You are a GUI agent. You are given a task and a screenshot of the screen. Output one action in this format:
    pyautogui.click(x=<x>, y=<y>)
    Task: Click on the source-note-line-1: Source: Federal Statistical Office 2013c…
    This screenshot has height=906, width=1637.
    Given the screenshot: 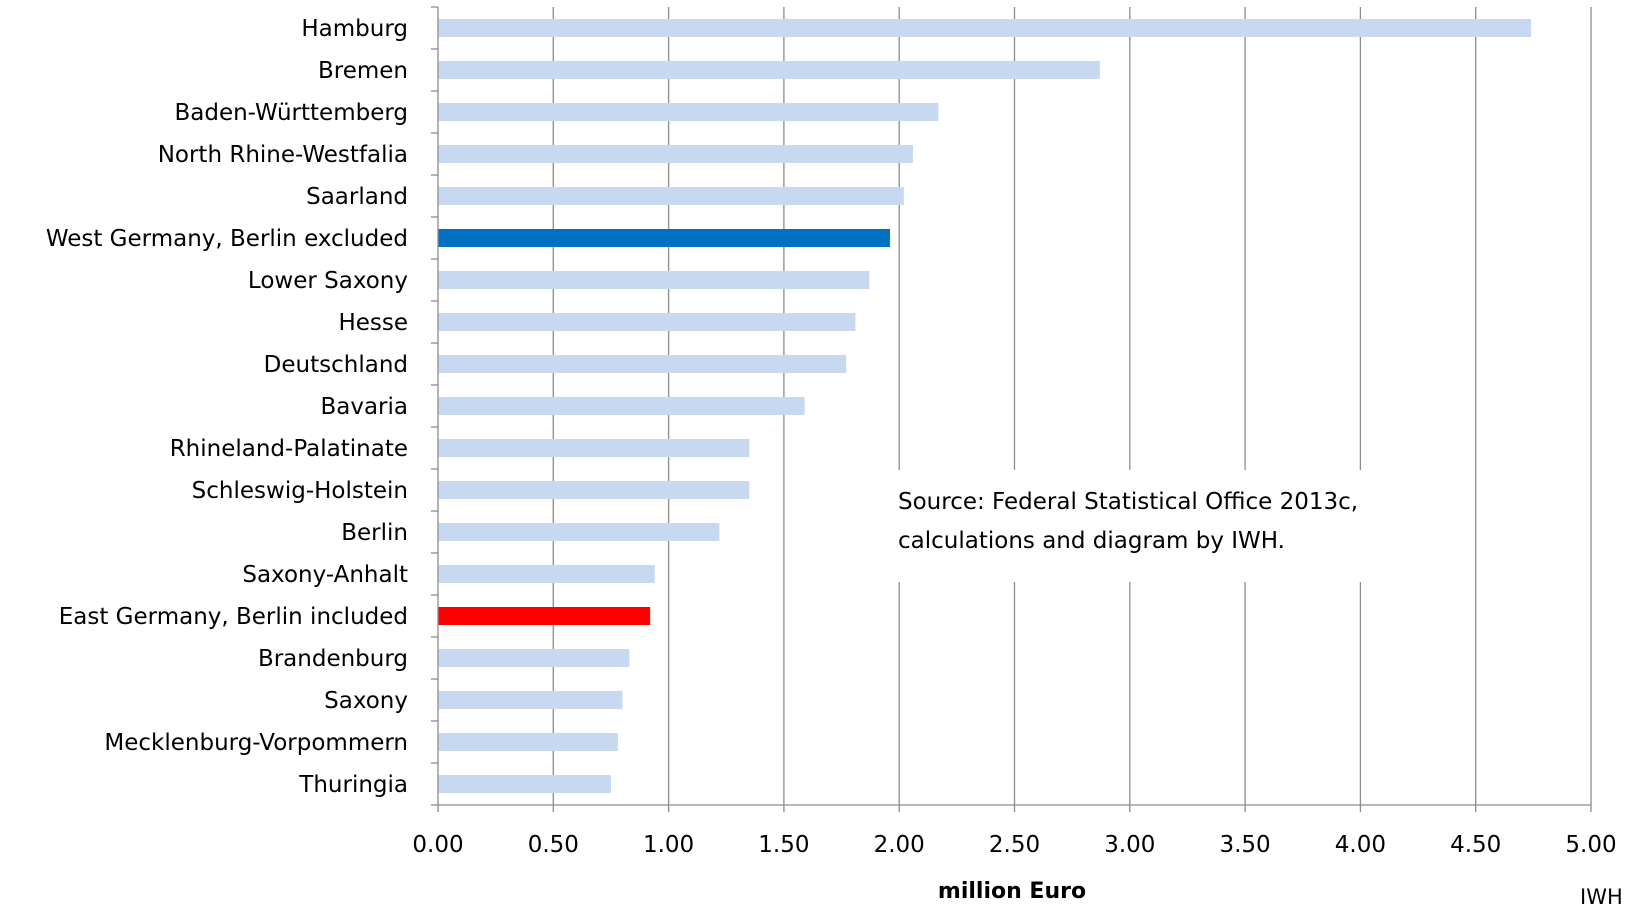 What is the action you would take?
    pyautogui.click(x=1128, y=502)
    